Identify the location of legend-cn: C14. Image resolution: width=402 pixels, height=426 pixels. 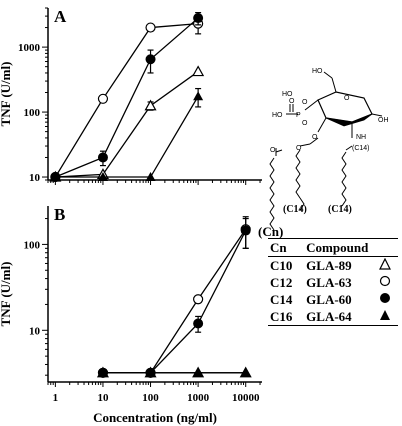
(281, 299).